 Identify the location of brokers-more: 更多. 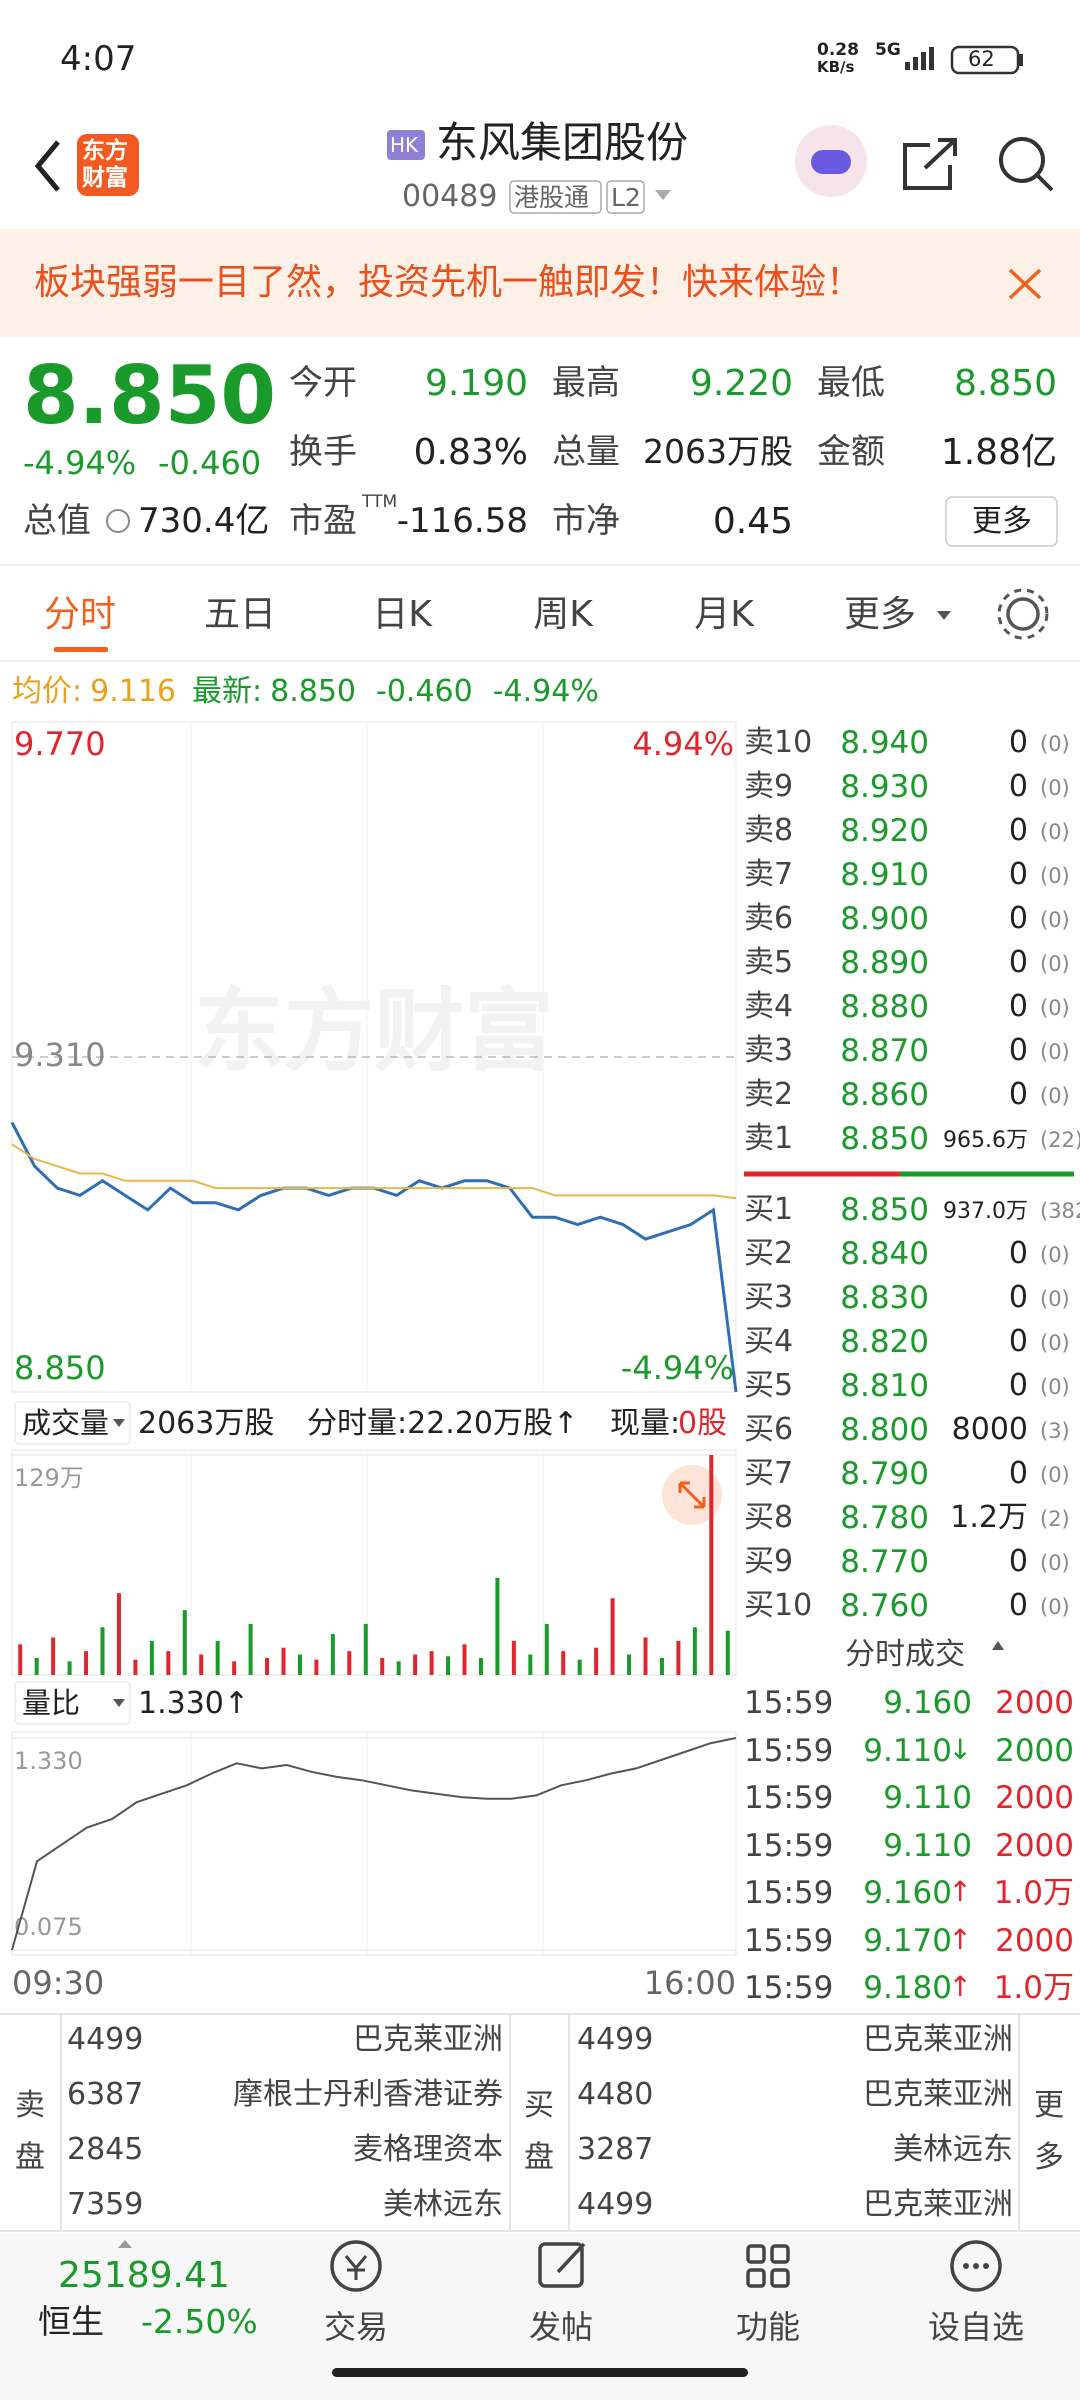
(1049, 2131).